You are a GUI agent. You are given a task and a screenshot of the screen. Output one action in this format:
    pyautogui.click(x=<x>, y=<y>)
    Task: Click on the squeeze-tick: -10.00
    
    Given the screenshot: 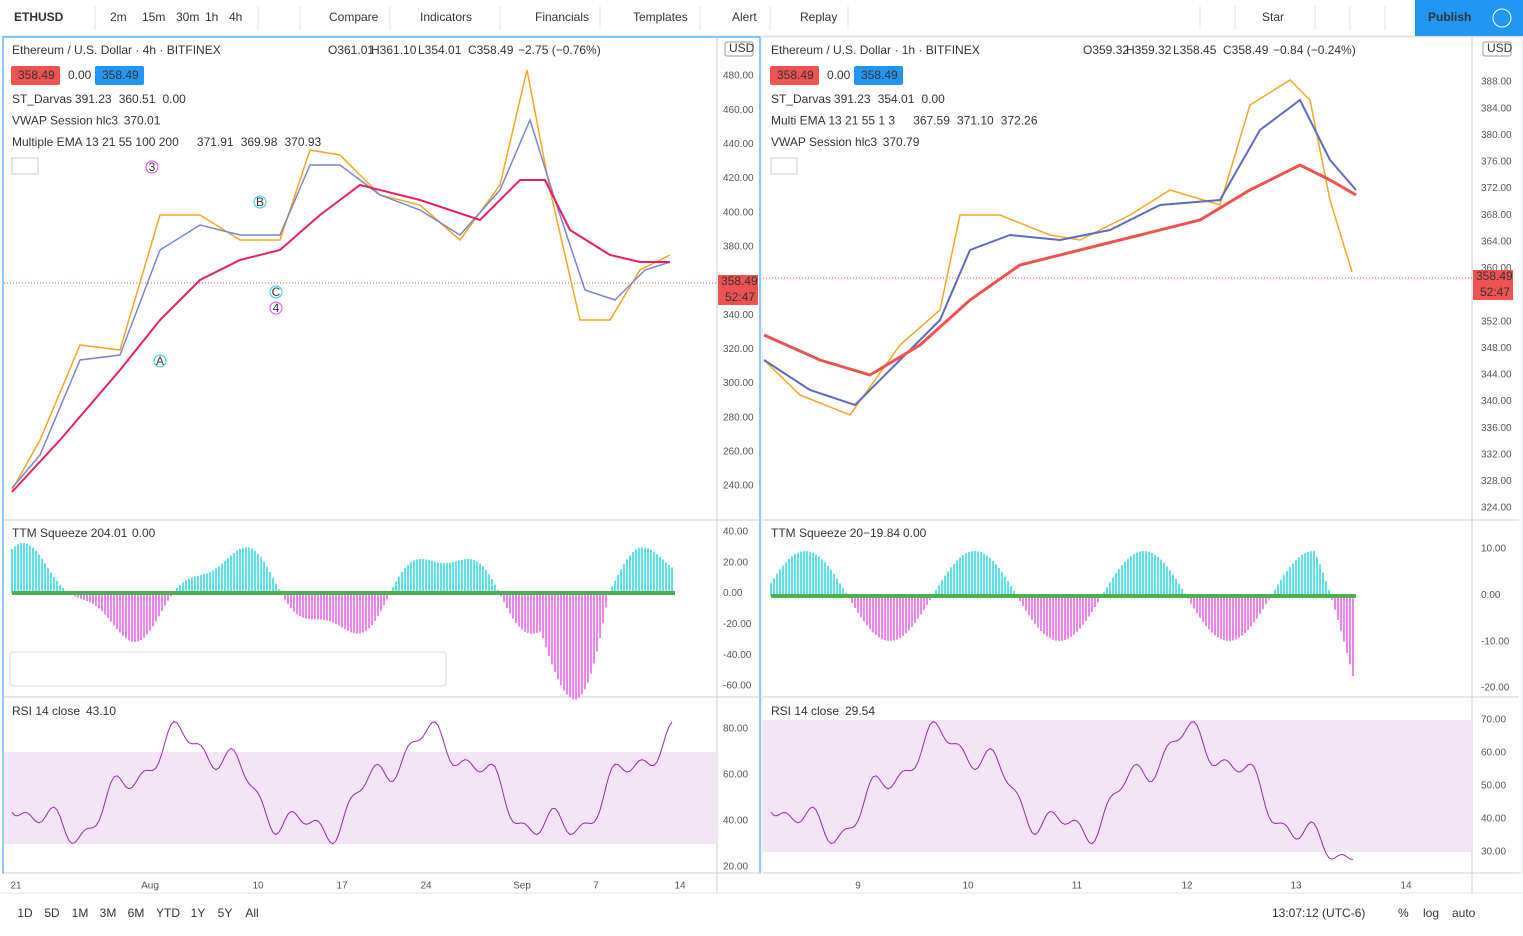 What is the action you would take?
    pyautogui.click(x=1495, y=641)
    